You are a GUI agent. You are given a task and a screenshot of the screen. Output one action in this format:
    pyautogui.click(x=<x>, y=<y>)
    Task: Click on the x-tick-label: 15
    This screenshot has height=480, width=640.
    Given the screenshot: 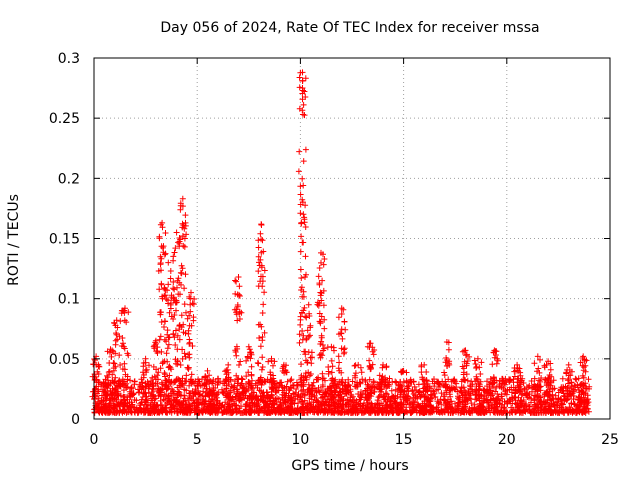 What is the action you would take?
    pyautogui.click(x=404, y=440)
    